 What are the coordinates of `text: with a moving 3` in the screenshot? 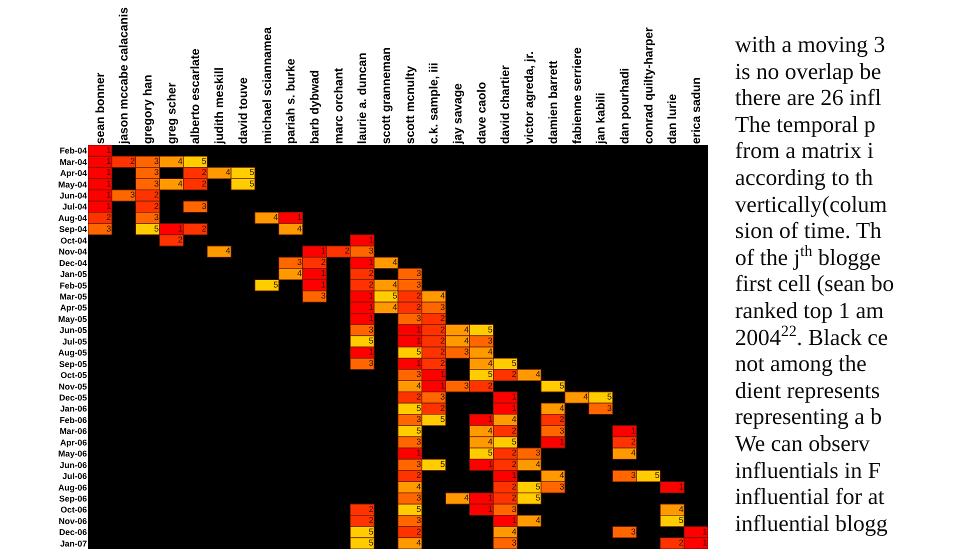 It's located at (810, 45).